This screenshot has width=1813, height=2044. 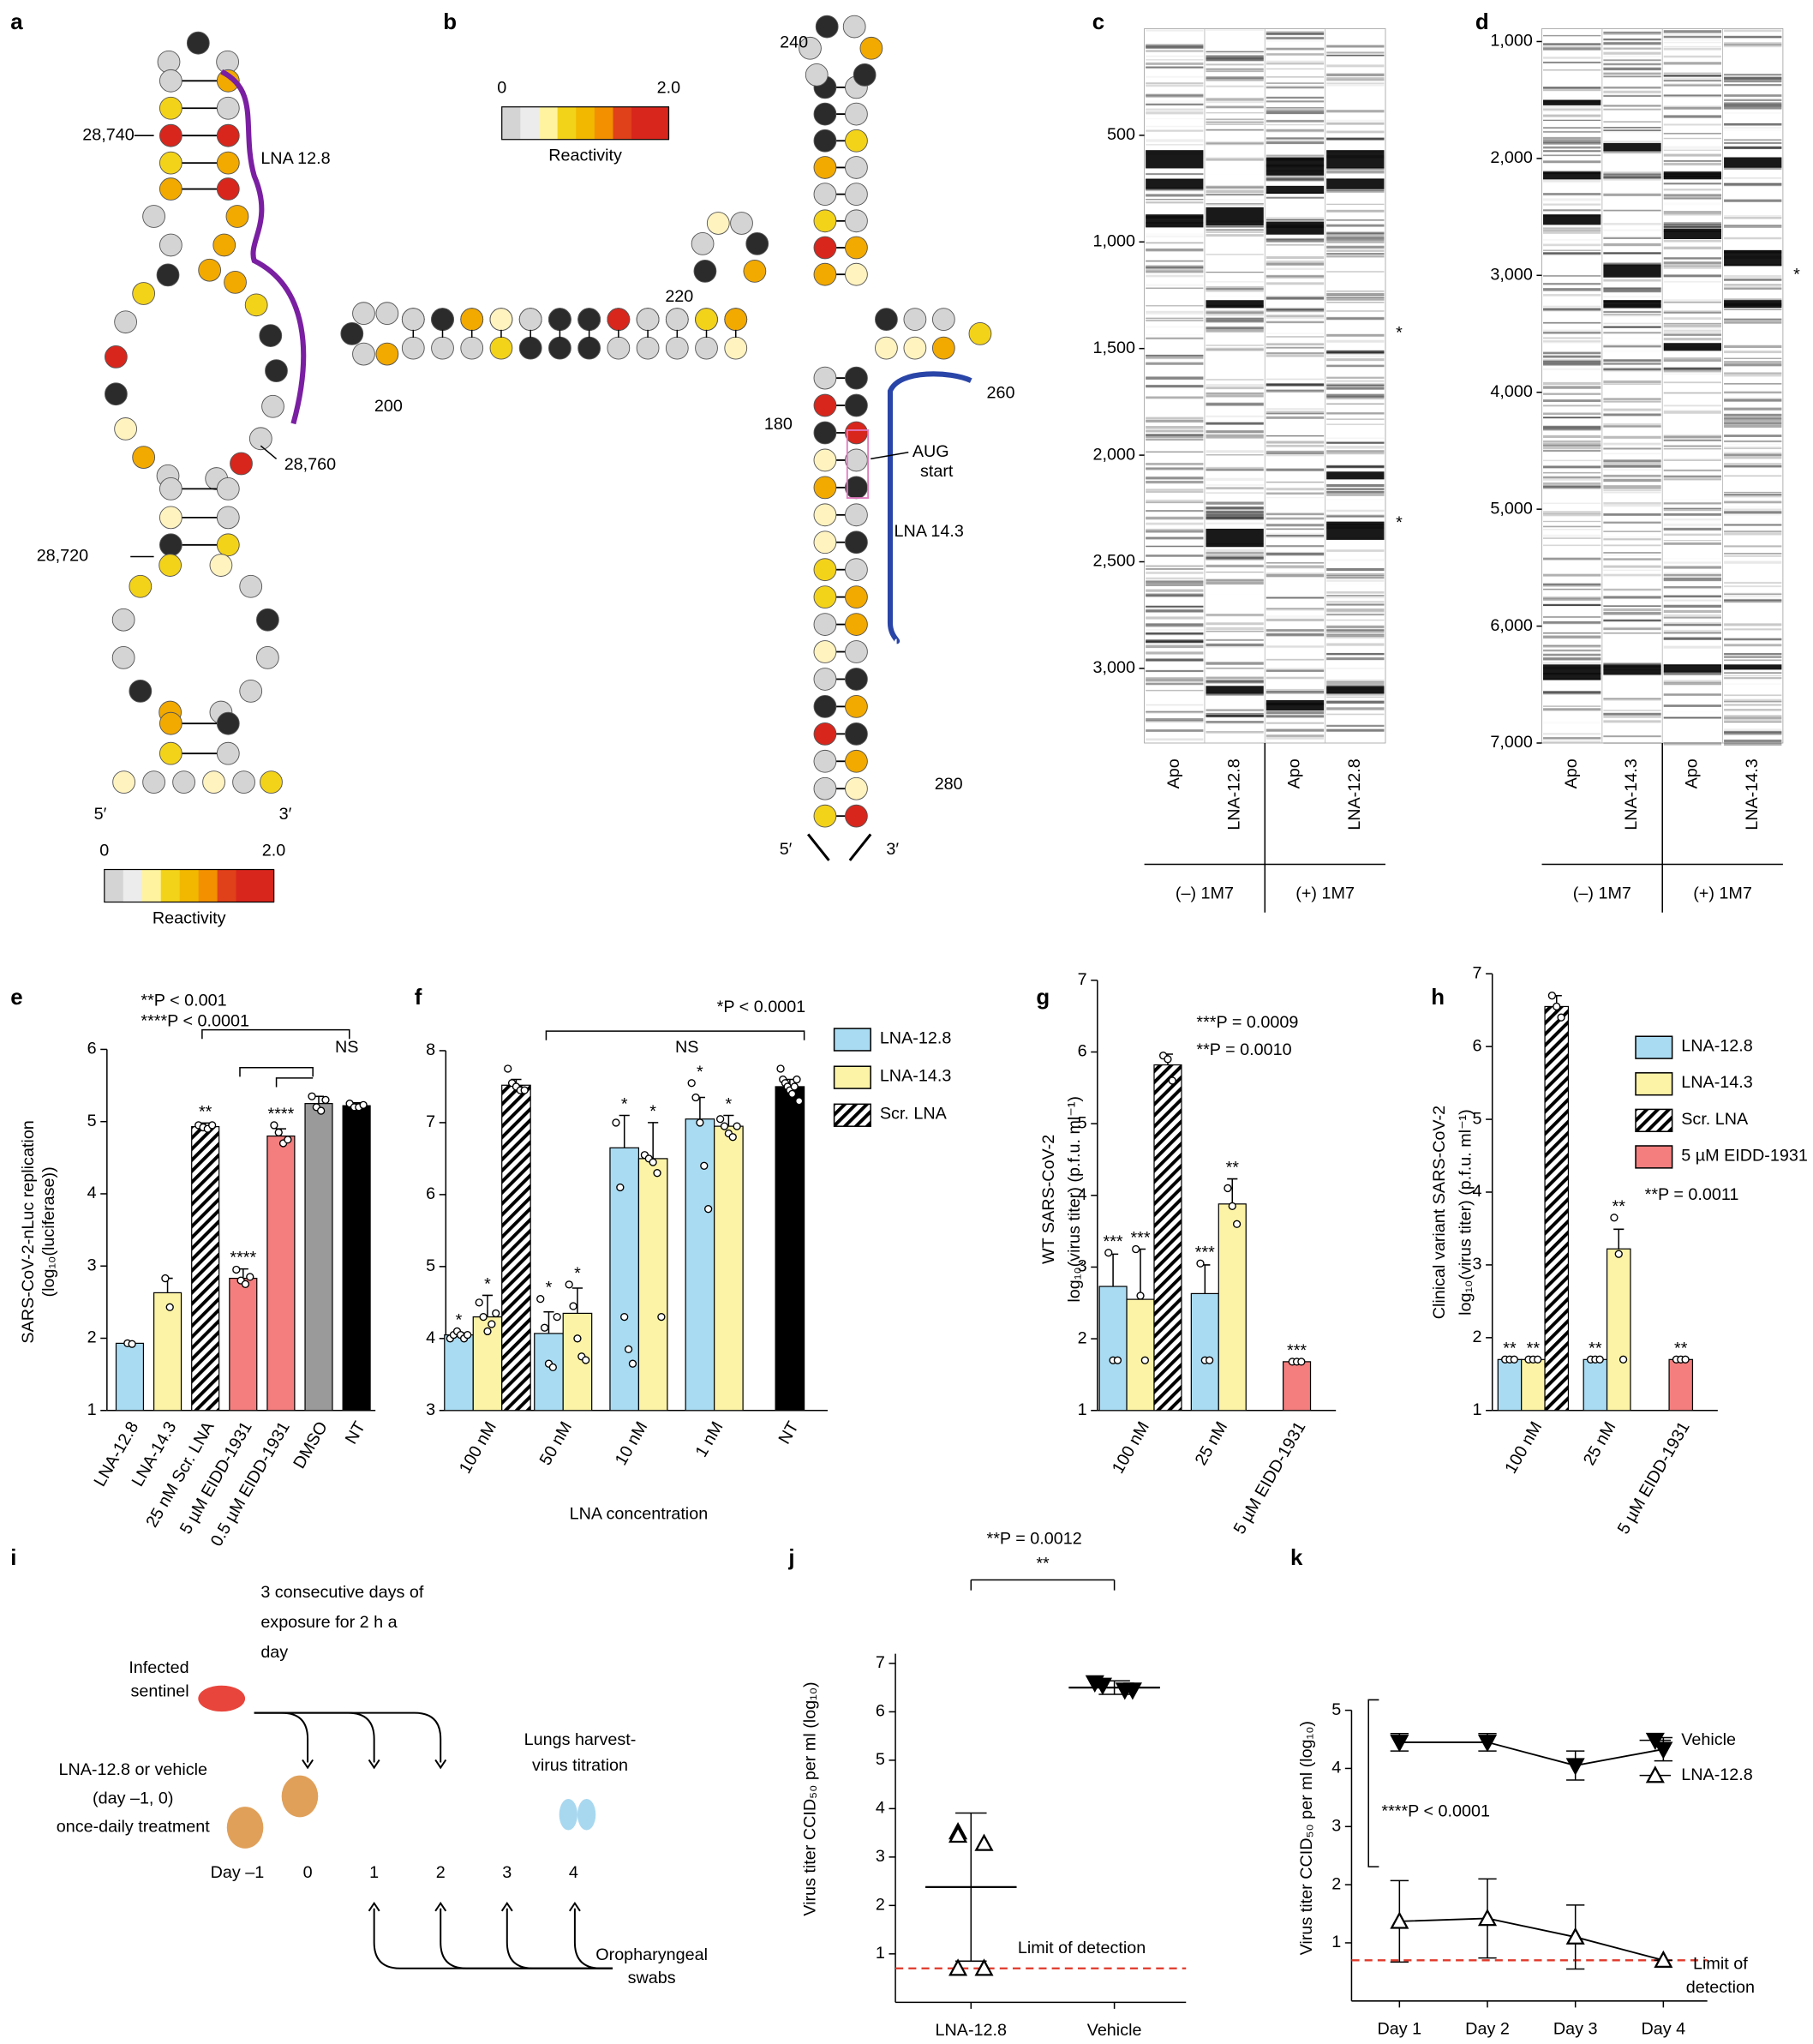 I want to click on x-tick-label: Day 2, so click(x=1487, y=2028).